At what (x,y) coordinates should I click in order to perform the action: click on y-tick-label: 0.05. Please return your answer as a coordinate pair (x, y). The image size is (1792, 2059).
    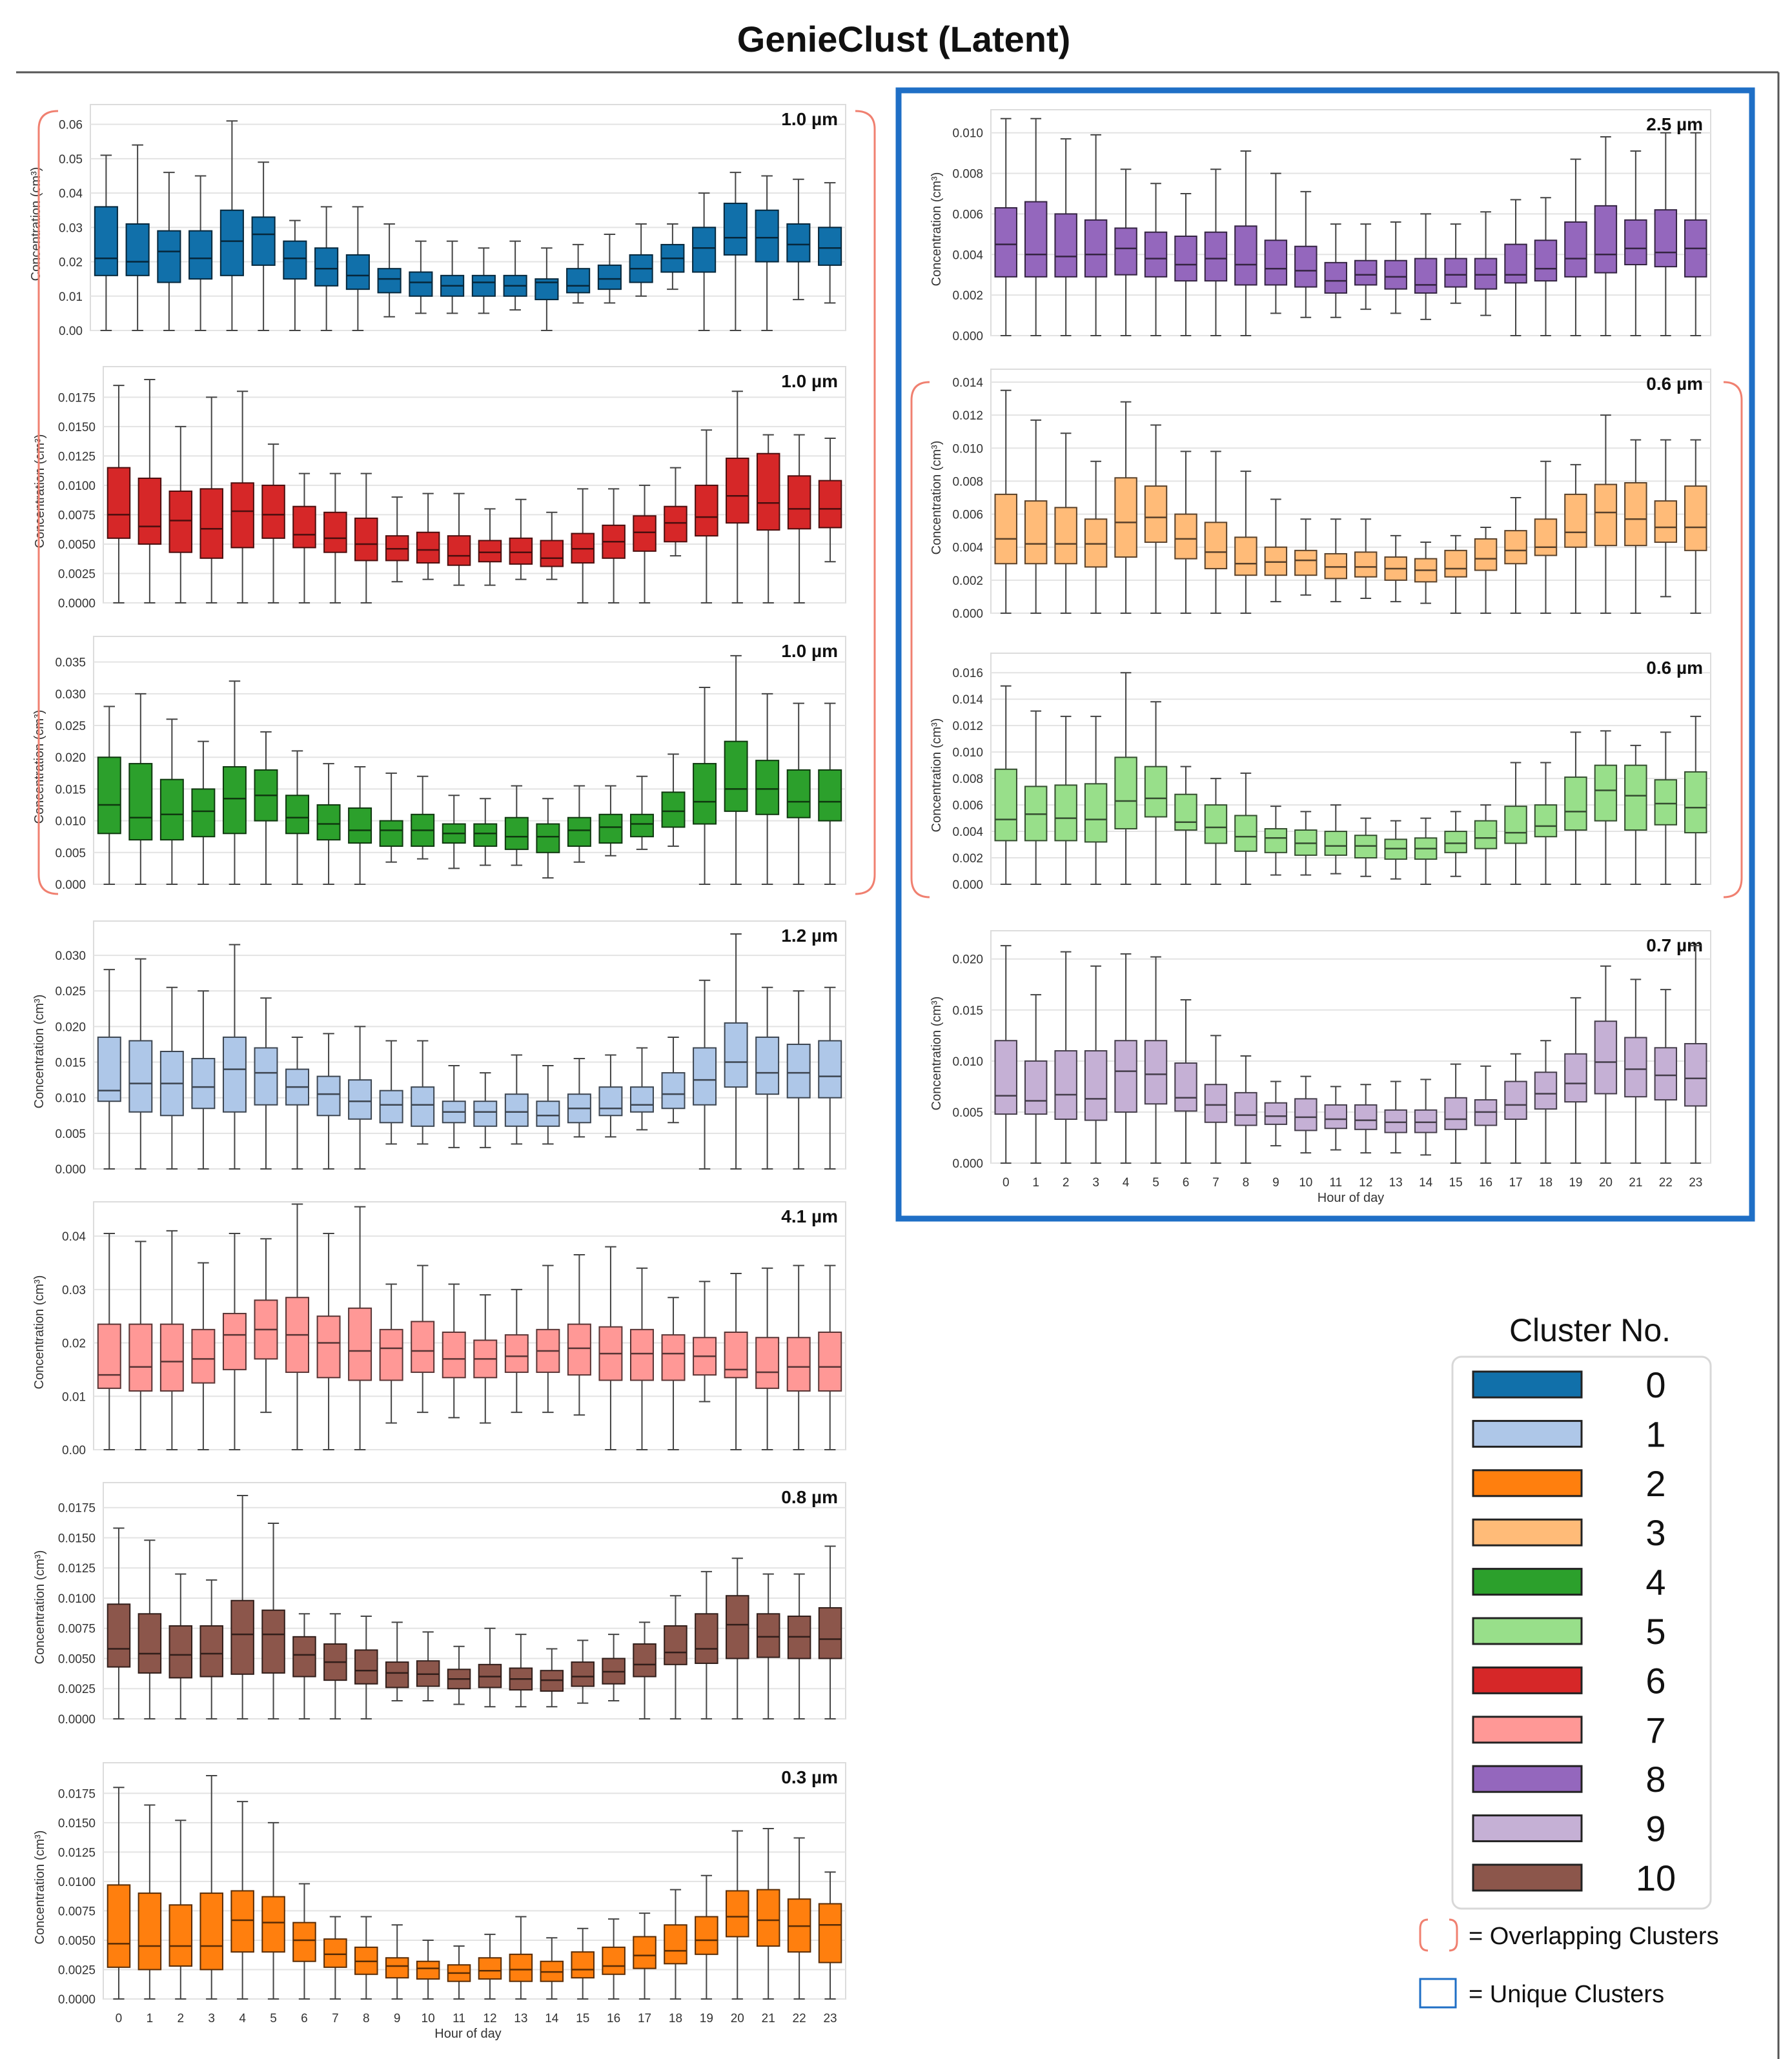
    Looking at the image, I should click on (71, 160).